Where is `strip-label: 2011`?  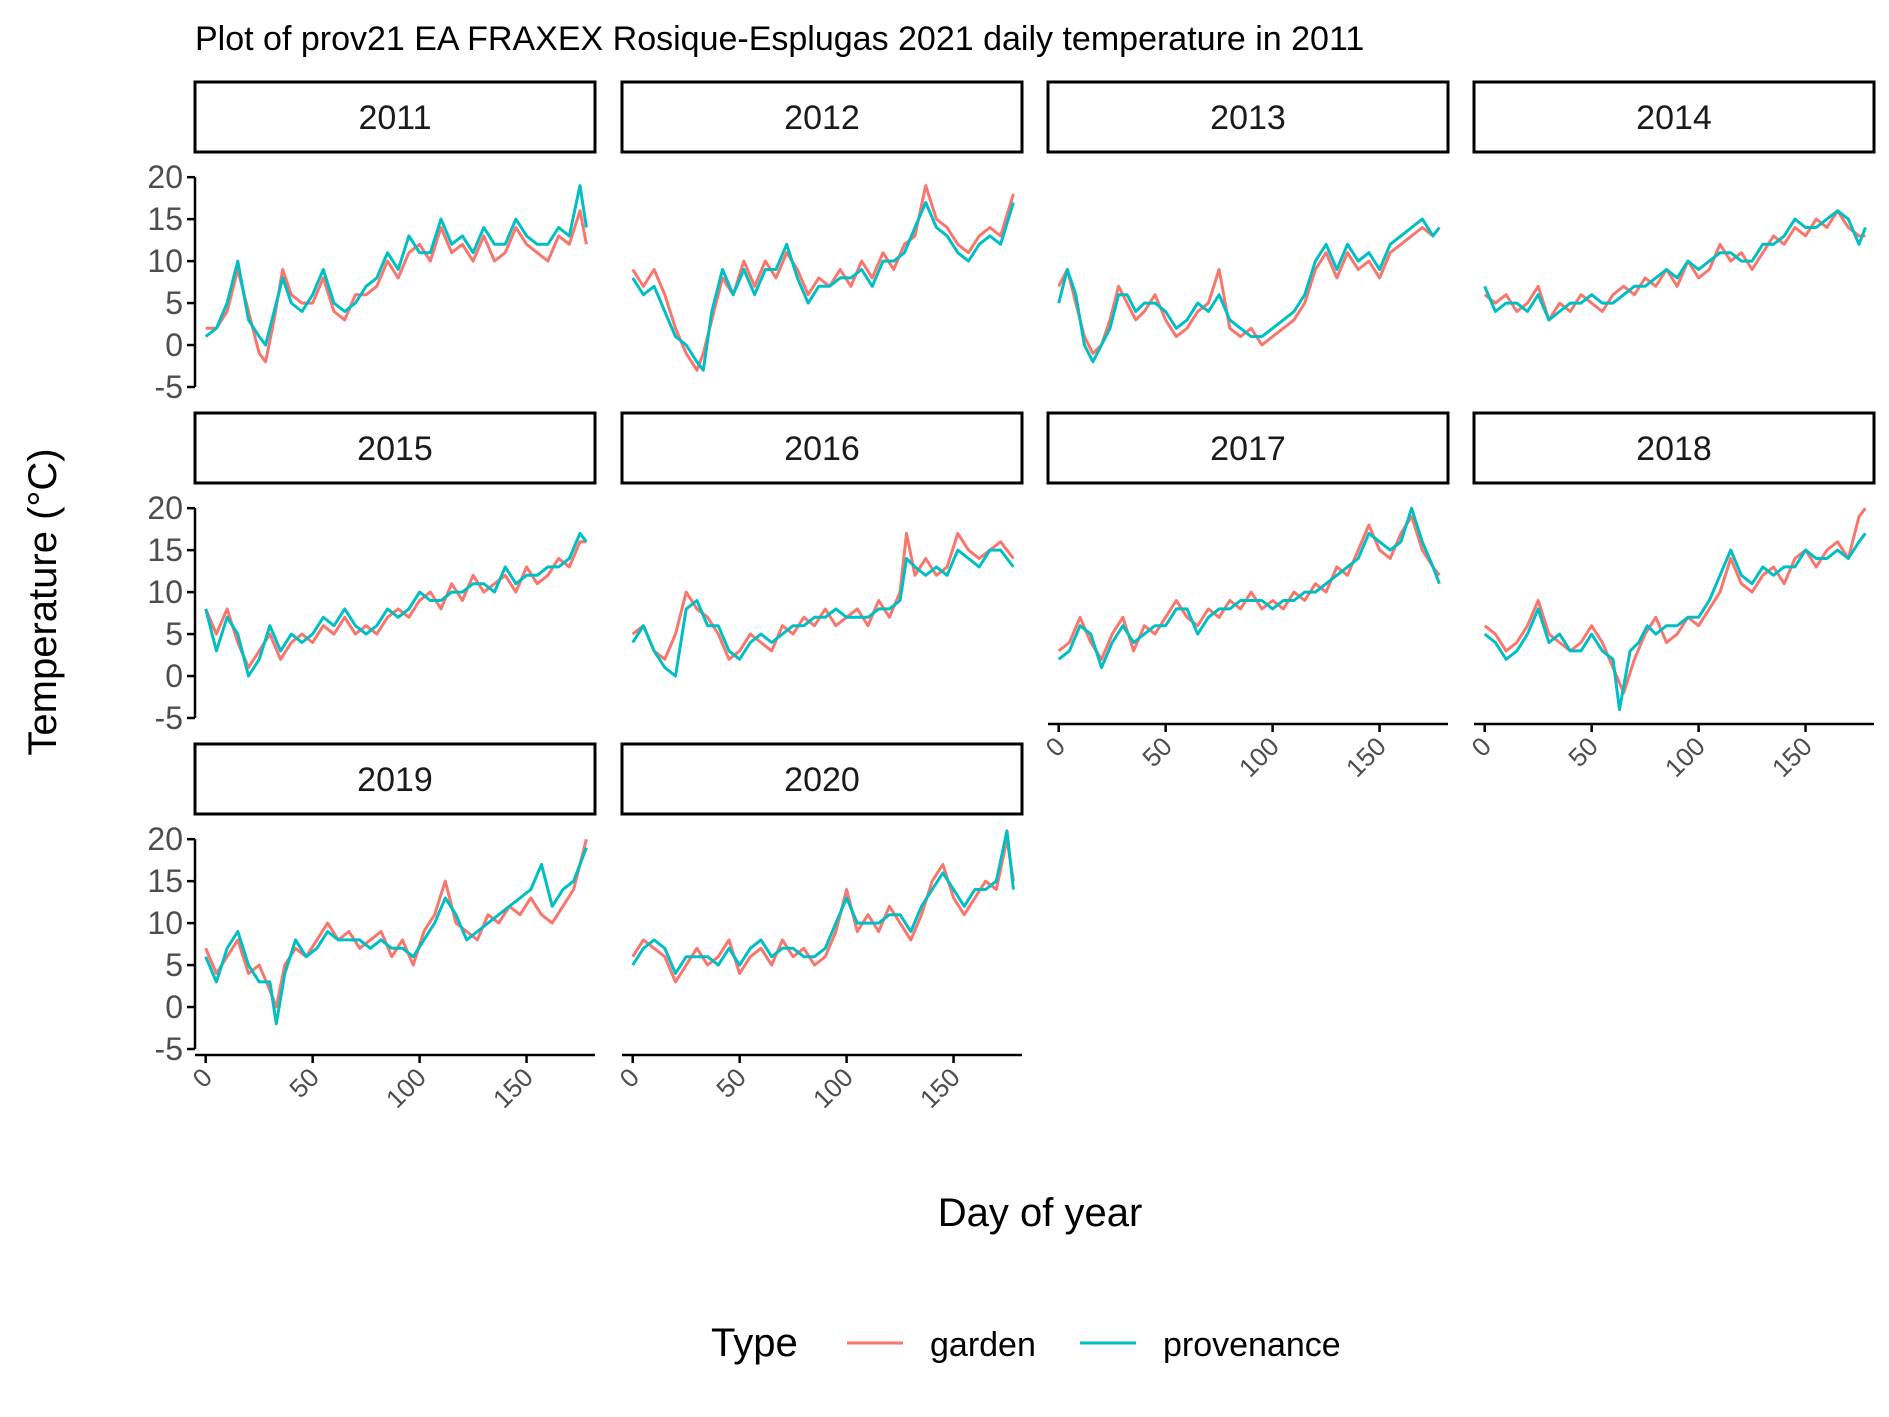 strip-label: 2011 is located at coordinates (394, 118).